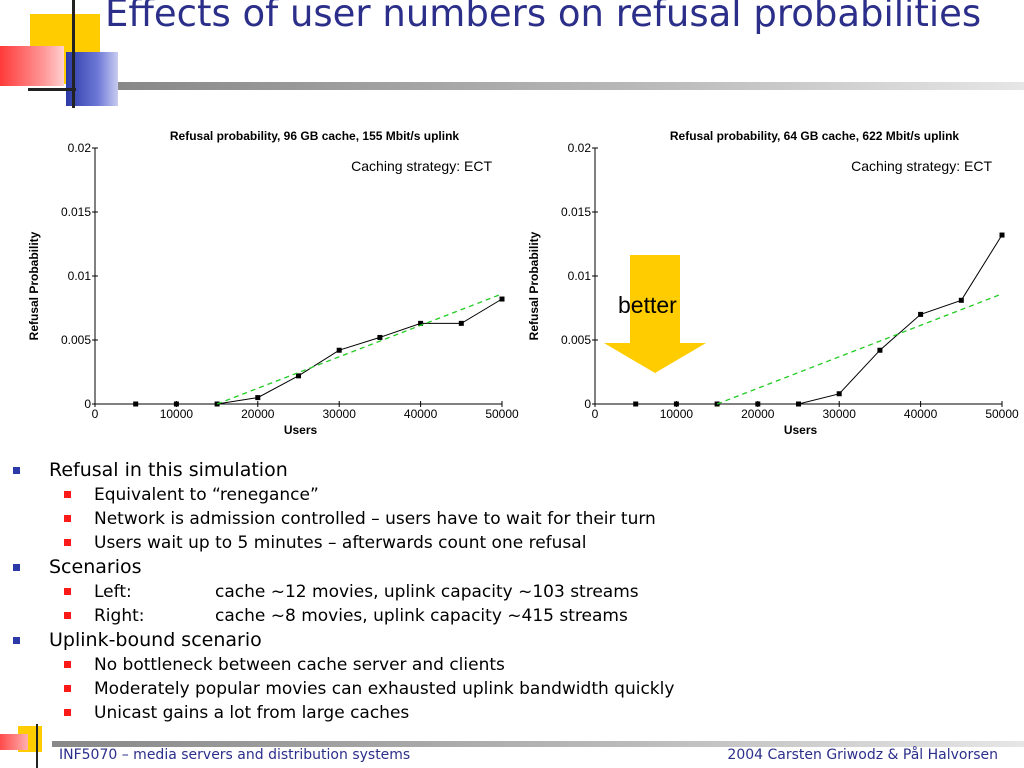 The width and height of the screenshot is (1024, 768). What do you see at coordinates (500, 495) in the screenshot?
I see `bullet-l2: Equivalent to “renegance”` at bounding box center [500, 495].